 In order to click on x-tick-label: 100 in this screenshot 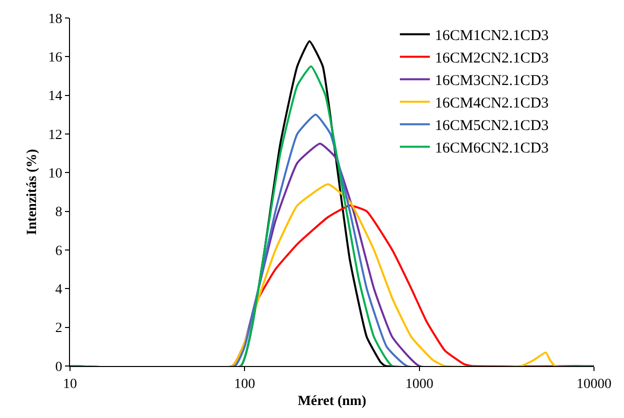, I will do `click(245, 384)`.